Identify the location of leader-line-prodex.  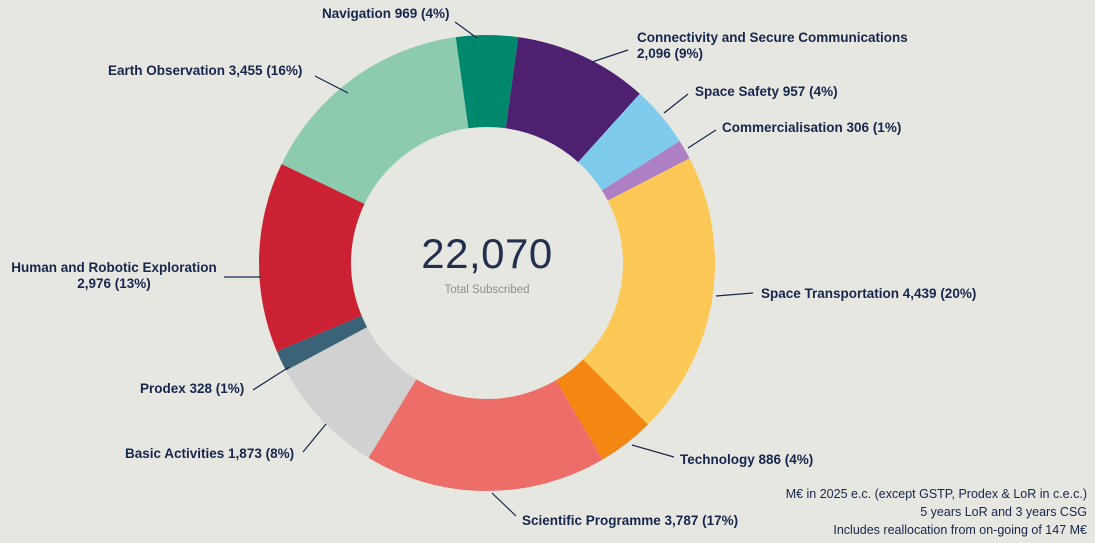
(271, 378).